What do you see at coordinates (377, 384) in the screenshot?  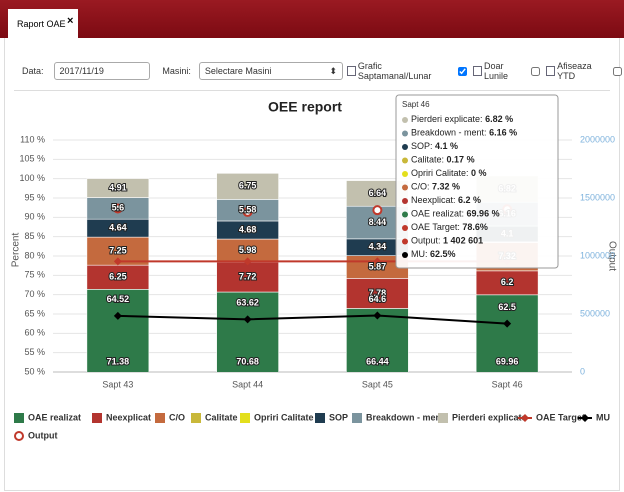 I see `x-tick-label: Sapt 45` at bounding box center [377, 384].